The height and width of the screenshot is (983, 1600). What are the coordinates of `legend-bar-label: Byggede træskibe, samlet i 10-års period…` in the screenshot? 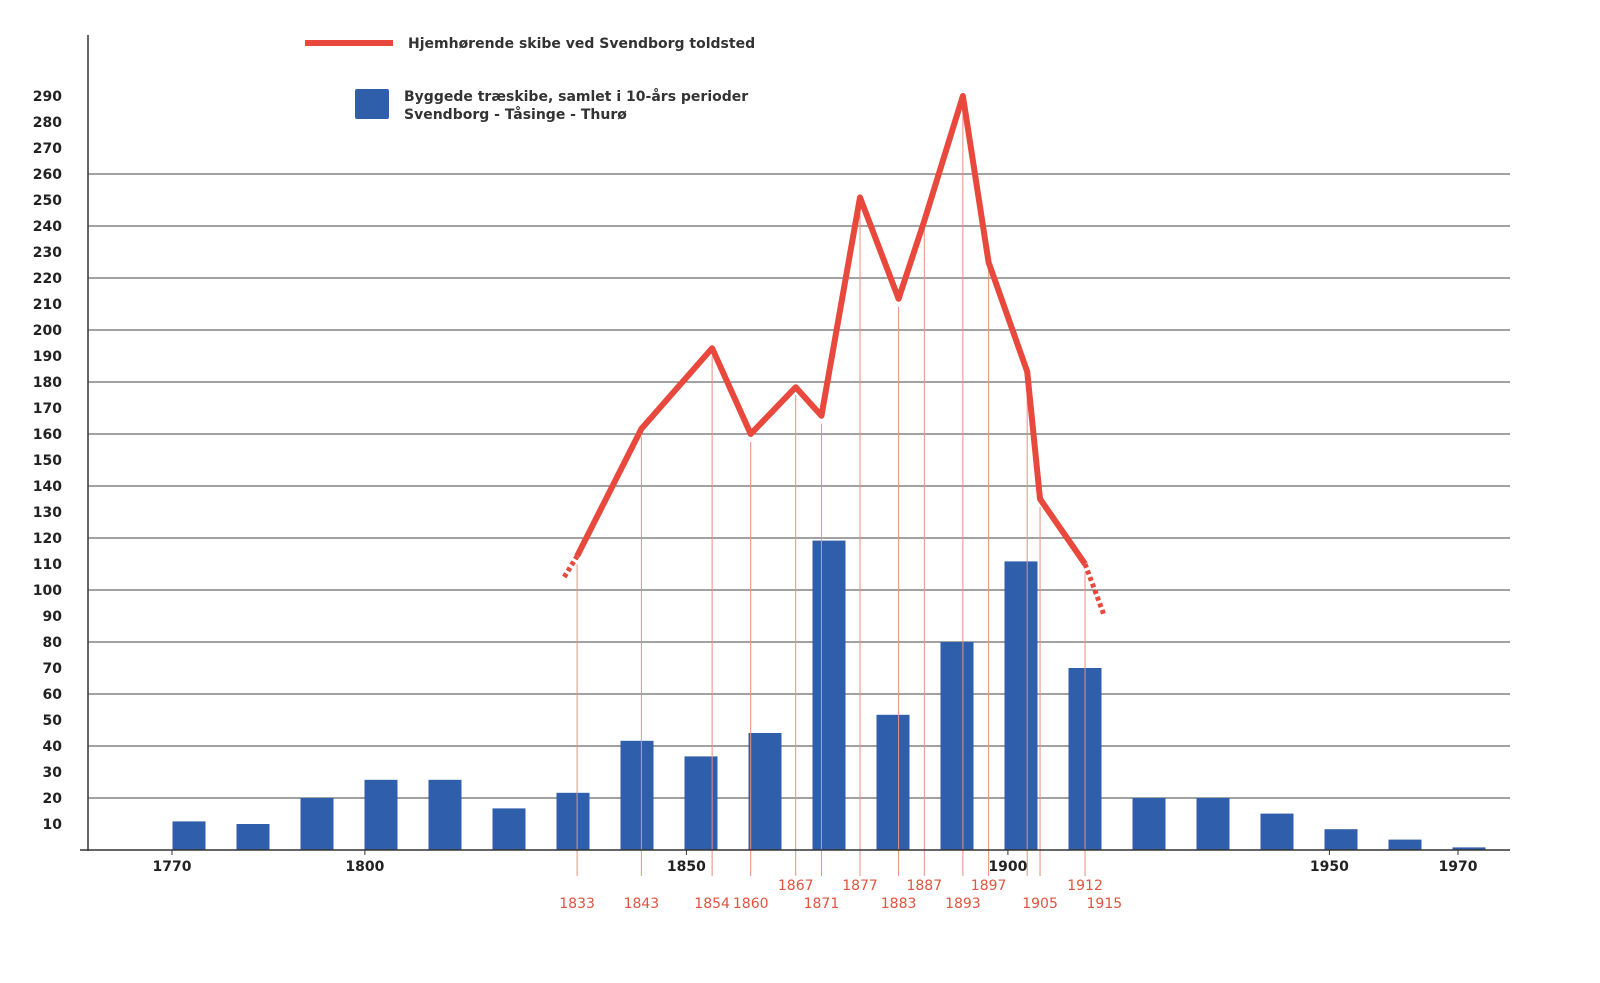 It's located at (576, 96).